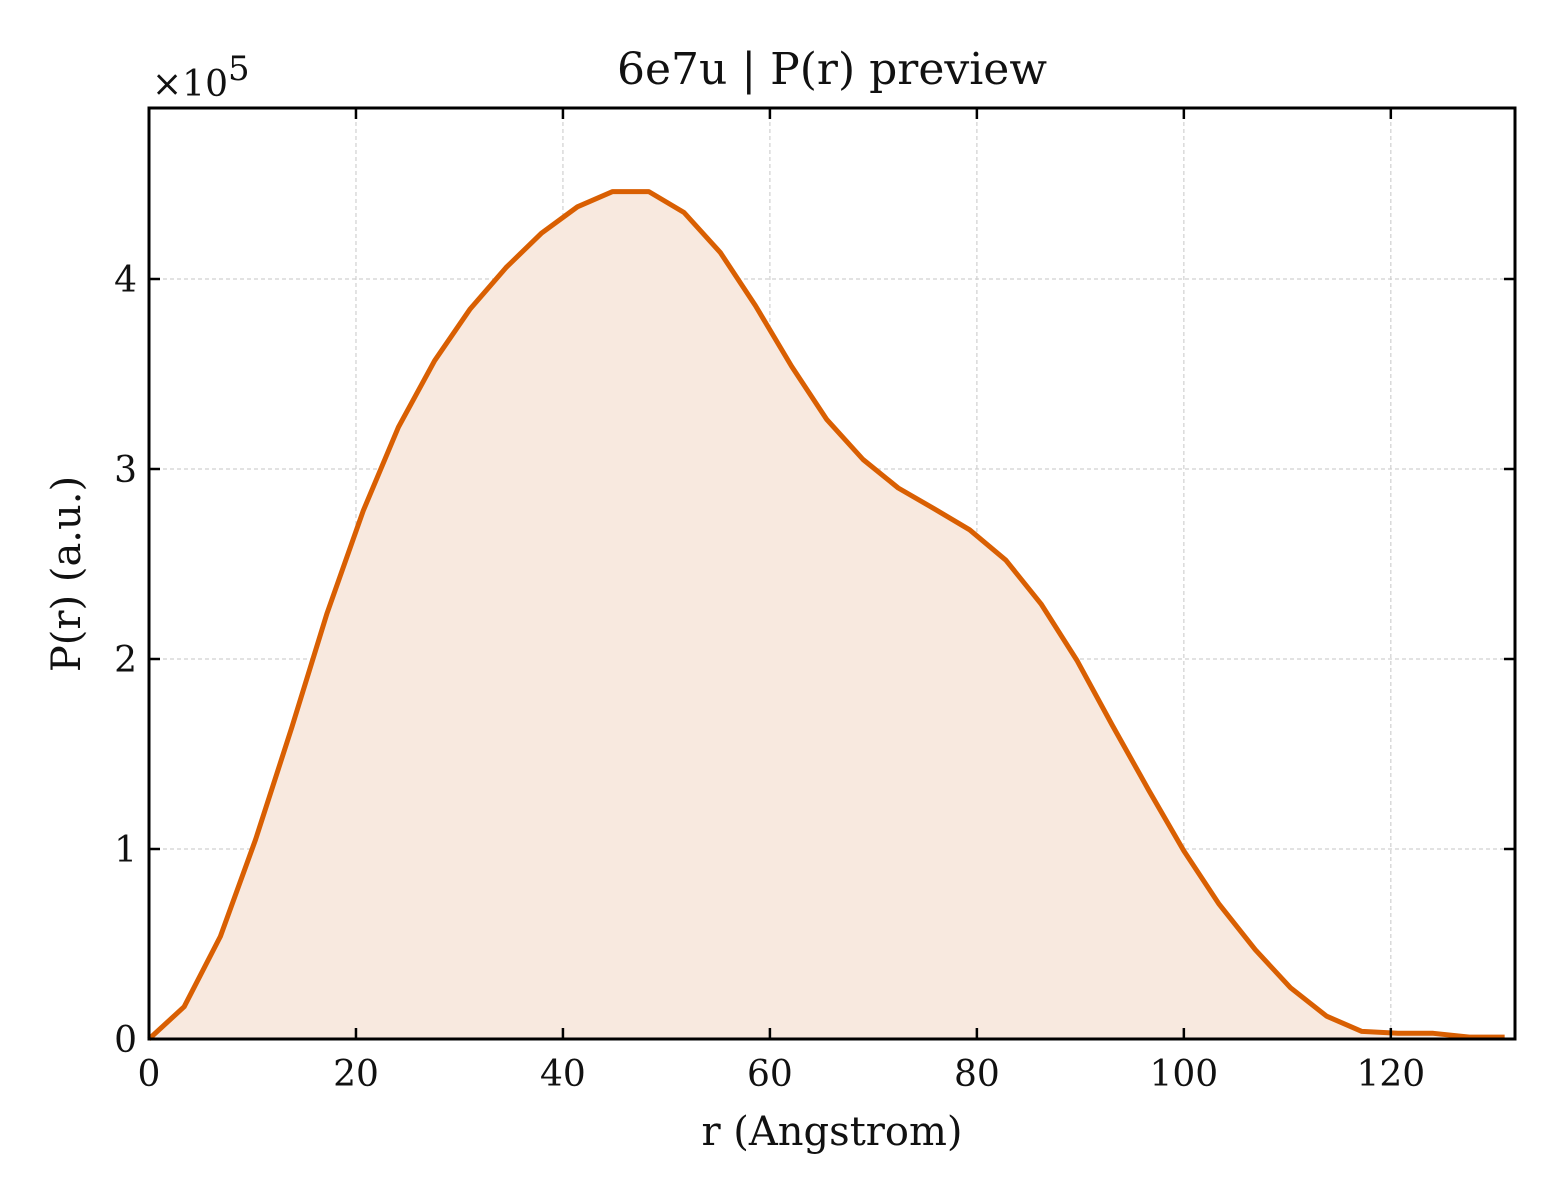  Describe the element at coordinates (149, 1074) in the screenshot. I see `x-tick-label: 0` at that location.